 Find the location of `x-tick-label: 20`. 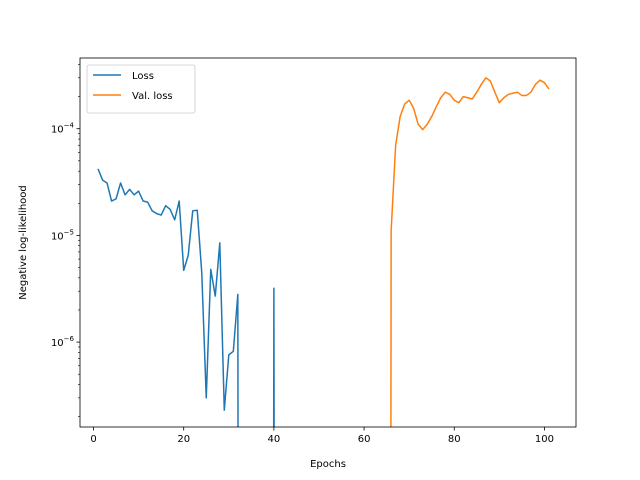

x-tick-label: 20 is located at coordinates (183, 439).